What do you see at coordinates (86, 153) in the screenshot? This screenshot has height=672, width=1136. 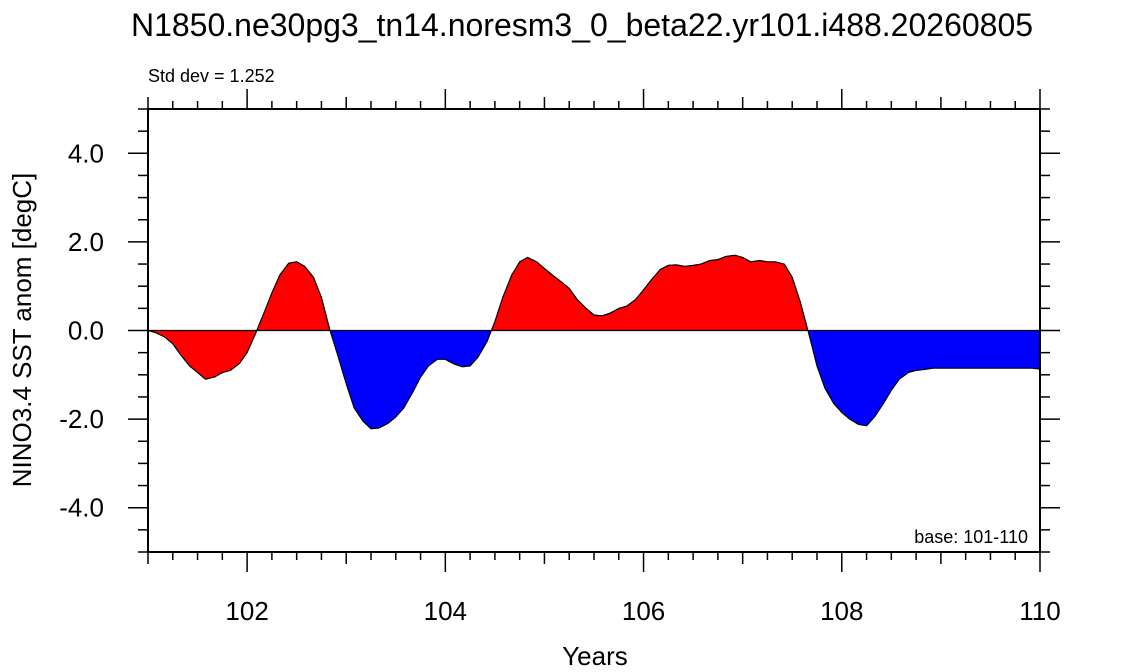 I see `y-tick-label: 4.0` at bounding box center [86, 153].